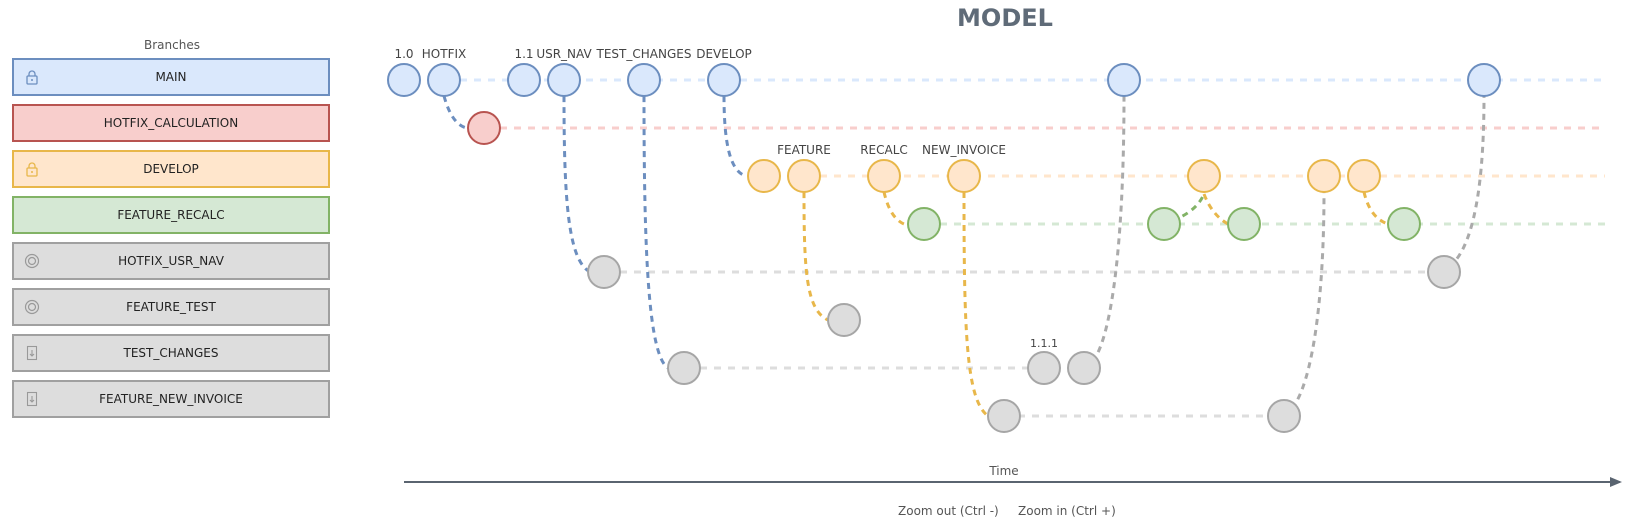 The height and width of the screenshot is (527, 1637). Describe the element at coordinates (975, 304) in the screenshot. I see `connector-develop-new-invoice` at that location.